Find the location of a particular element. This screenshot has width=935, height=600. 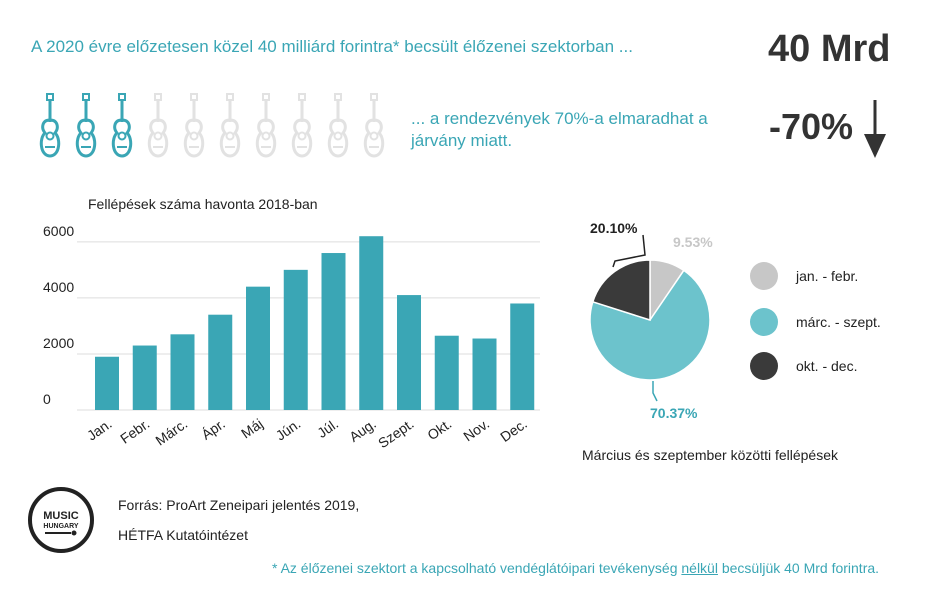

music-hungary-logo: MUSIC HUNGARY is located at coordinates (61, 520).